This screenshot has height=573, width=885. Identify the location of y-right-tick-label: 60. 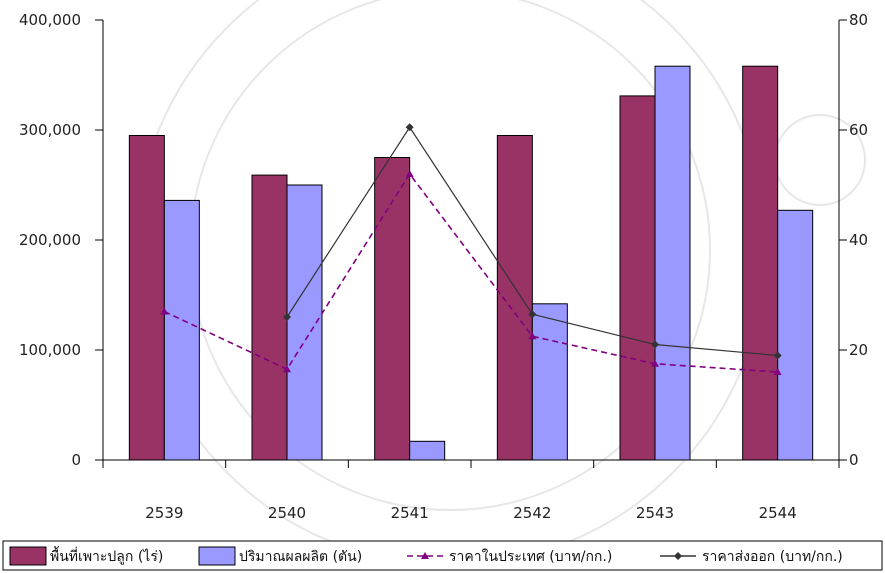
(858, 130).